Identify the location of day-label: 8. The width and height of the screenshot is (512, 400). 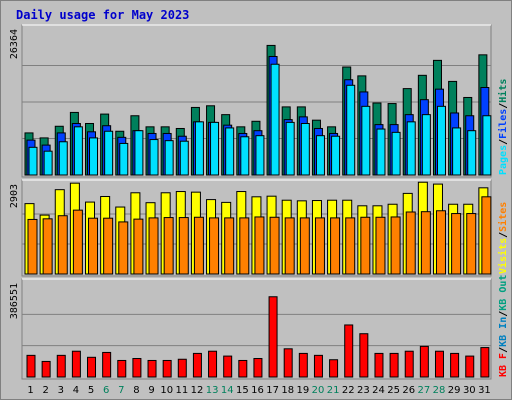
(136, 390).